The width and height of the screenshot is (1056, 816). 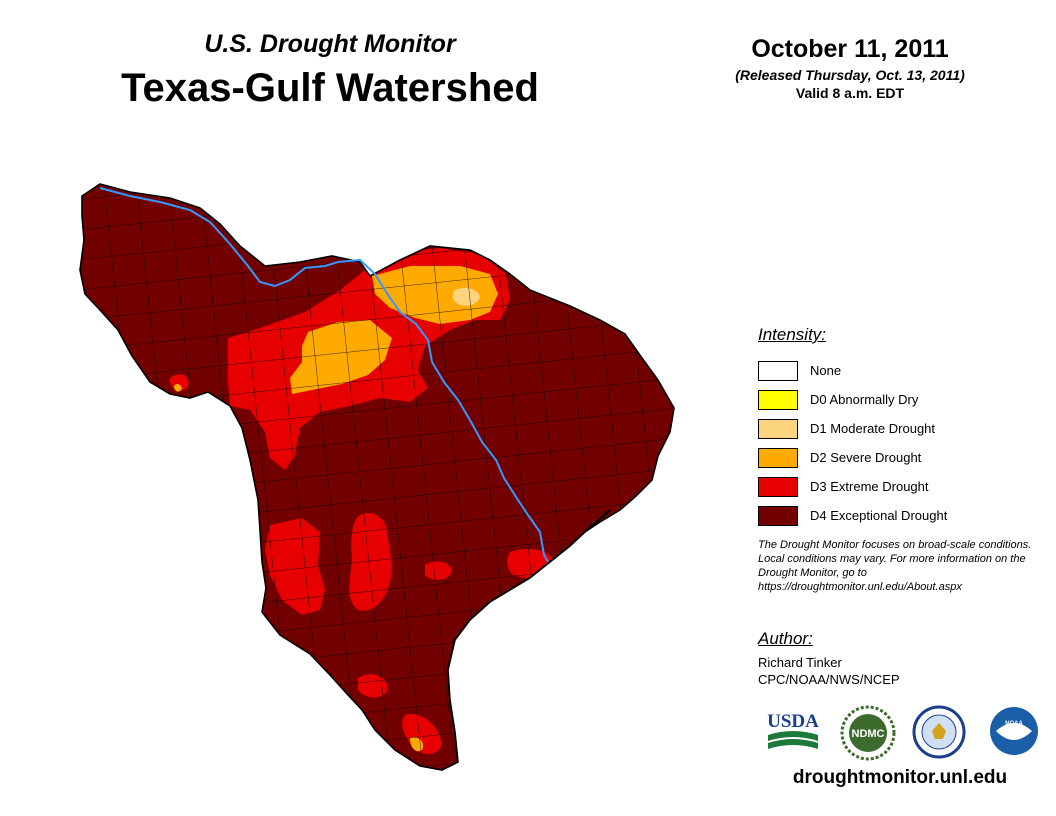 I want to click on legend-heading: Intensity:, so click(x=792, y=334).